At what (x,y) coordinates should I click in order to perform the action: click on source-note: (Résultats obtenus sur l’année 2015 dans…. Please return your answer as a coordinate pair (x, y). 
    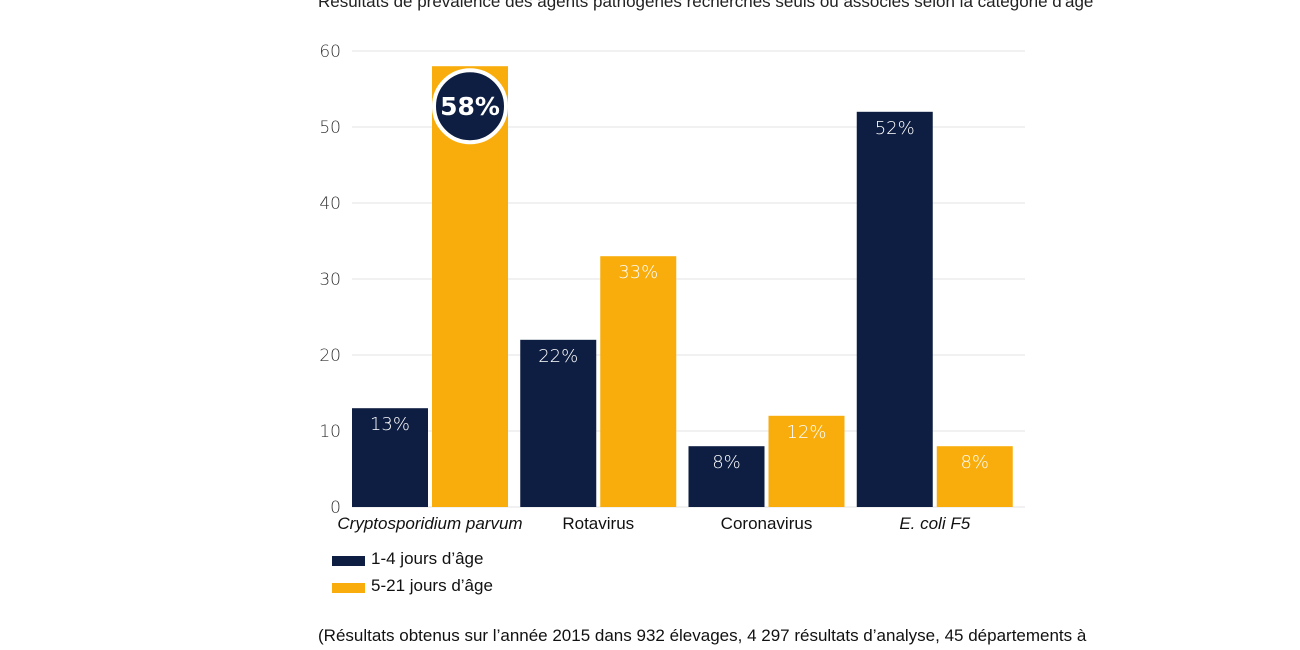
    Looking at the image, I should click on (702, 635).